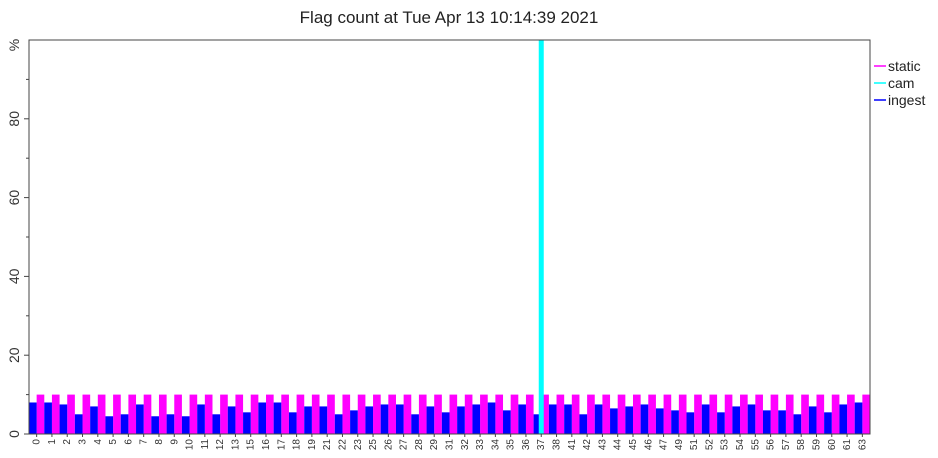  Describe the element at coordinates (174, 442) in the screenshot. I see `x-tick-label: 9` at that location.